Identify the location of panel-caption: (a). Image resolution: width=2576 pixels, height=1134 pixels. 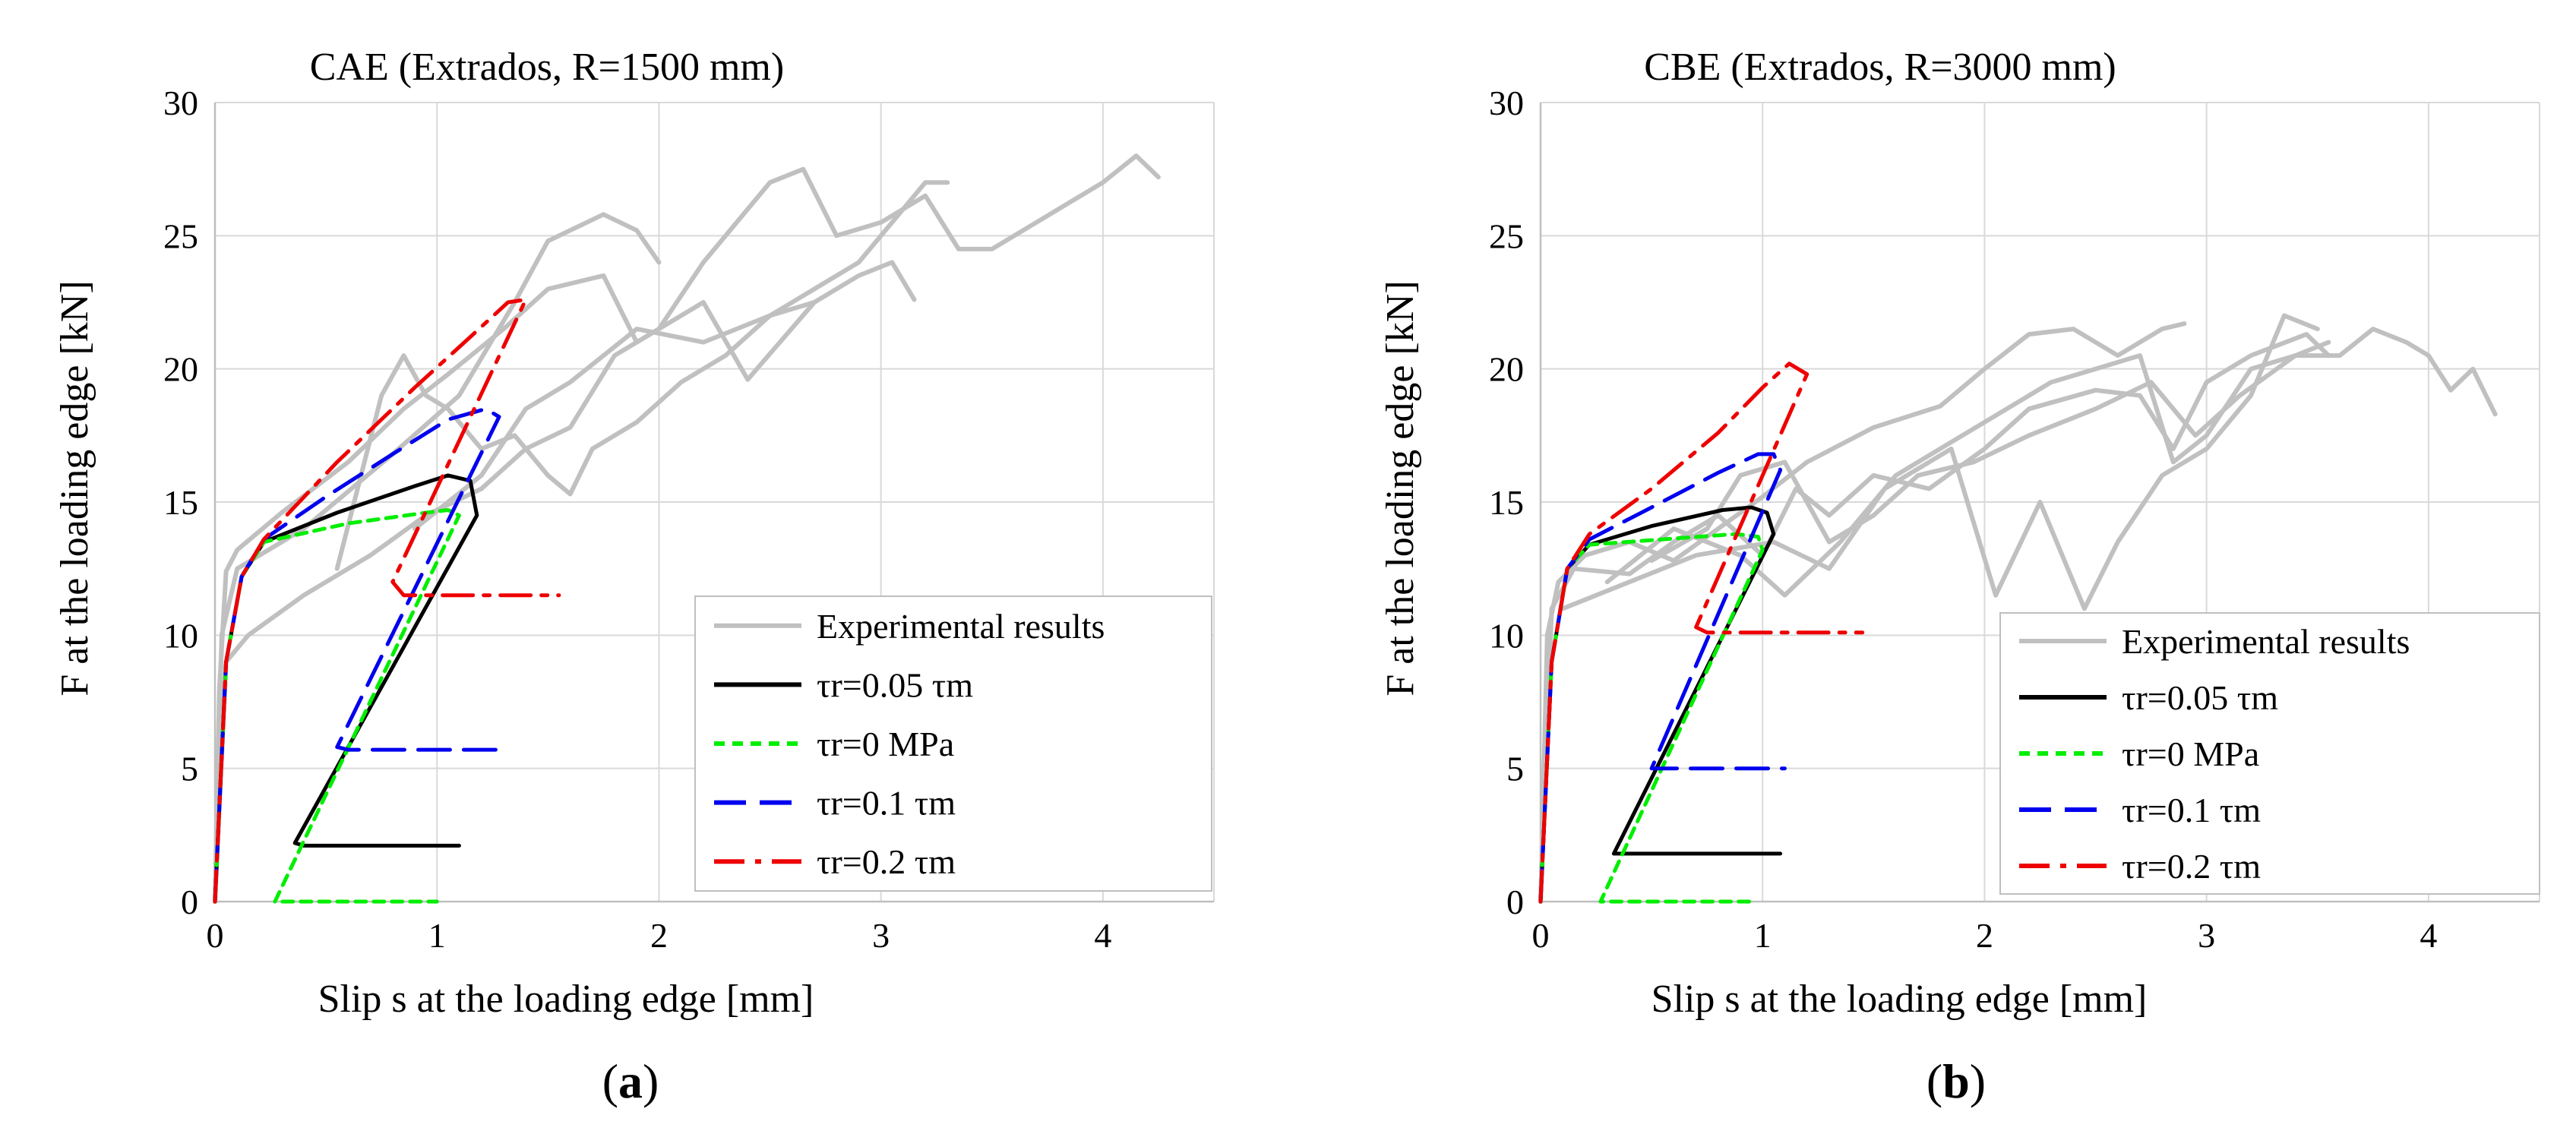
(630, 1081).